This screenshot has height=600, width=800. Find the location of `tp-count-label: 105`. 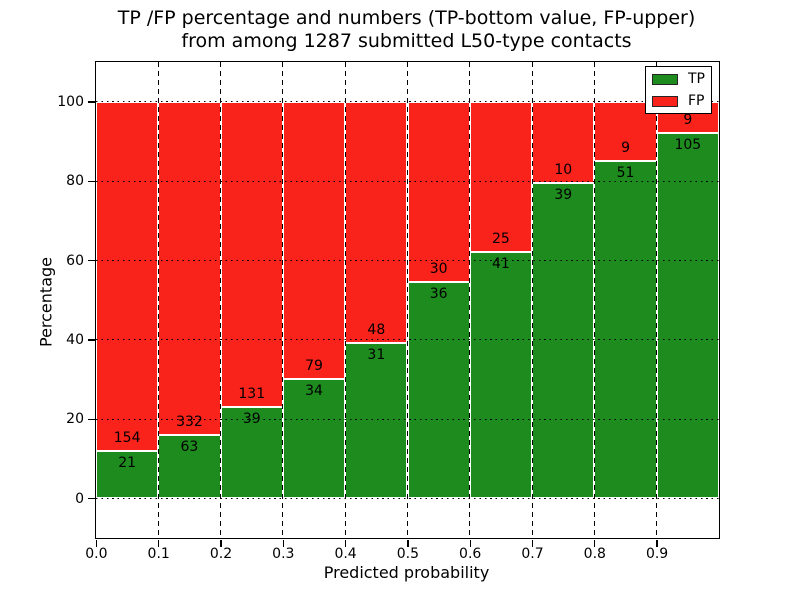

tp-count-label: 105 is located at coordinates (688, 144).